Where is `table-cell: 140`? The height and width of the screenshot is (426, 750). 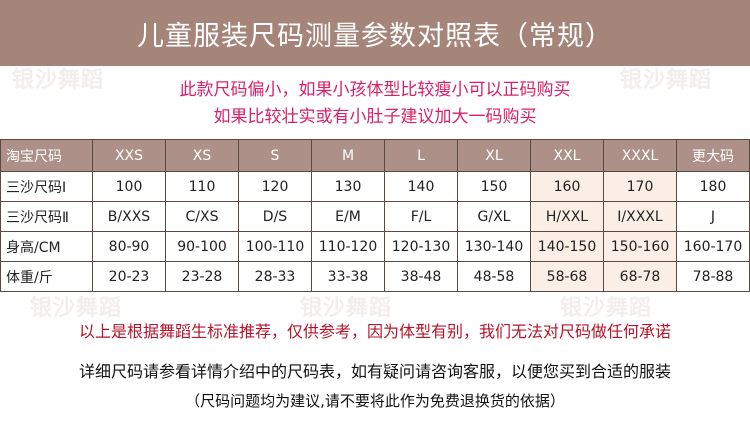 table-cell: 140 is located at coordinates (421, 186).